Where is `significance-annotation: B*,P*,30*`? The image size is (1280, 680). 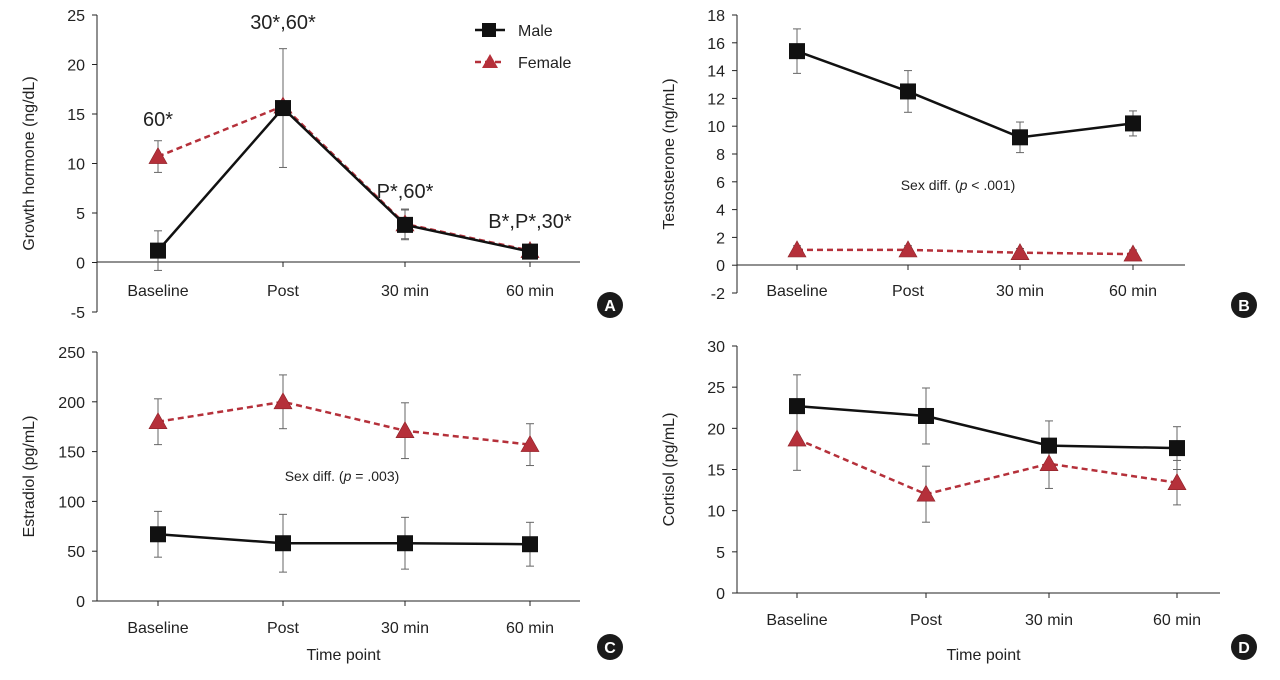 significance-annotation: B*,P*,30* is located at coordinates (530, 222).